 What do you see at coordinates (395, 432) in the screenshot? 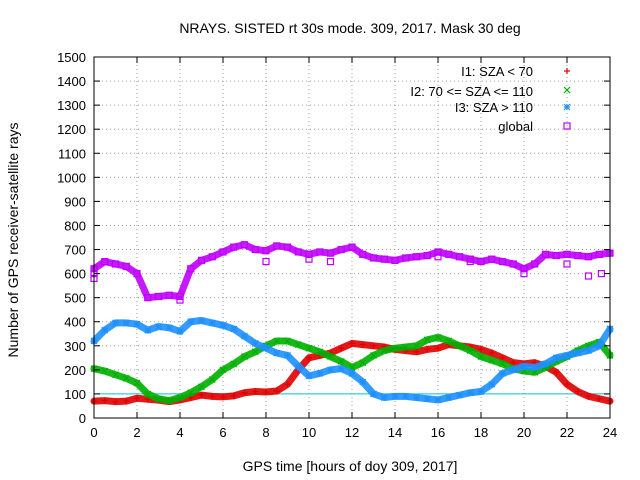
I see `x-tick-label: 14` at bounding box center [395, 432].